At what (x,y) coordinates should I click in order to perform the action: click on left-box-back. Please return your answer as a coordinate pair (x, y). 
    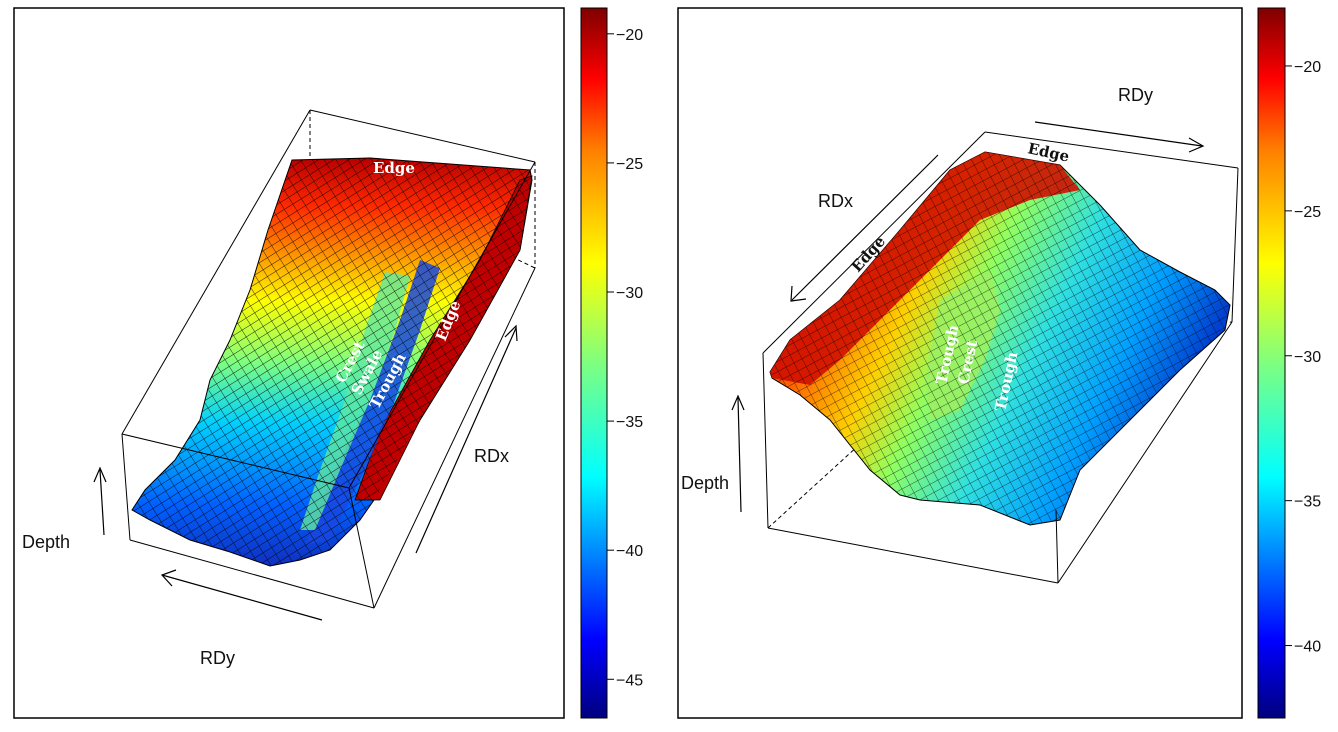
    Looking at the image, I should click on (328, 272).